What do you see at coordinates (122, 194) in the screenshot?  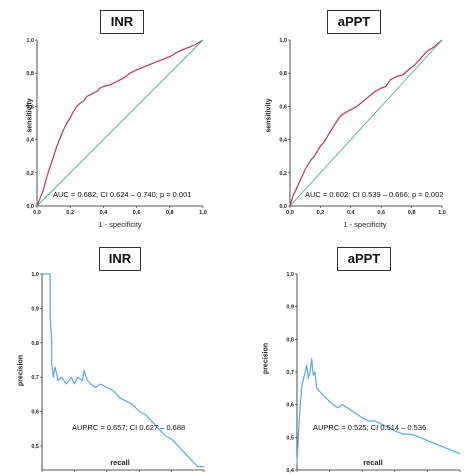 I see `chart-annotation: AUC = 0.682; CI 0.624 – 0.740; p = 0.001` at bounding box center [122, 194].